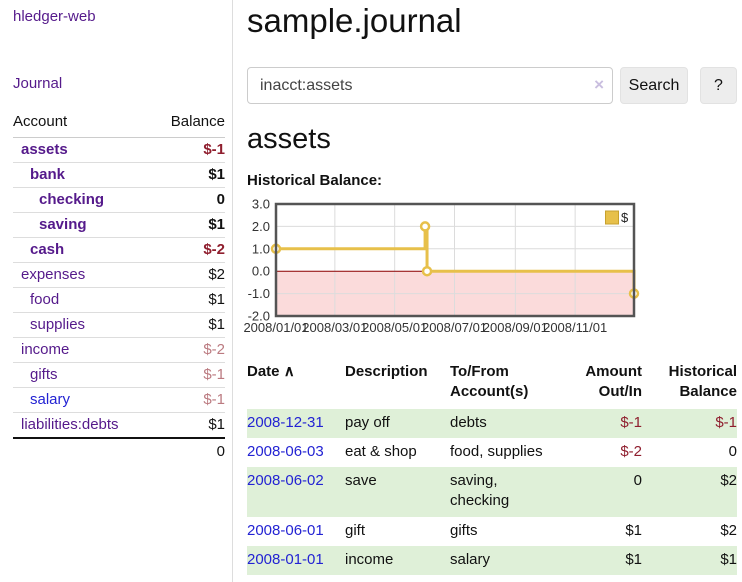 The height and width of the screenshot is (582, 742). I want to click on sidebar-account-link-income: income, so click(45, 349).